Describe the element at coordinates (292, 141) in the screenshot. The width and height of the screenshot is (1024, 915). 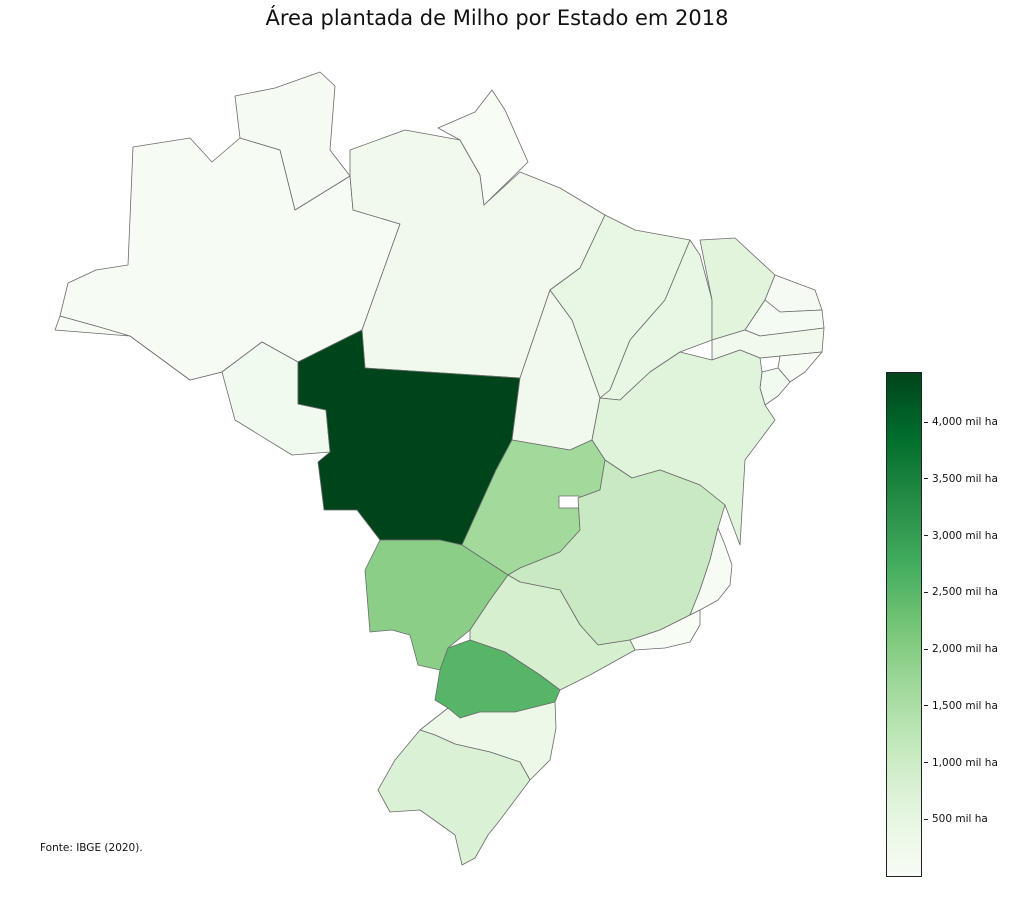
I see `state-rr` at that location.